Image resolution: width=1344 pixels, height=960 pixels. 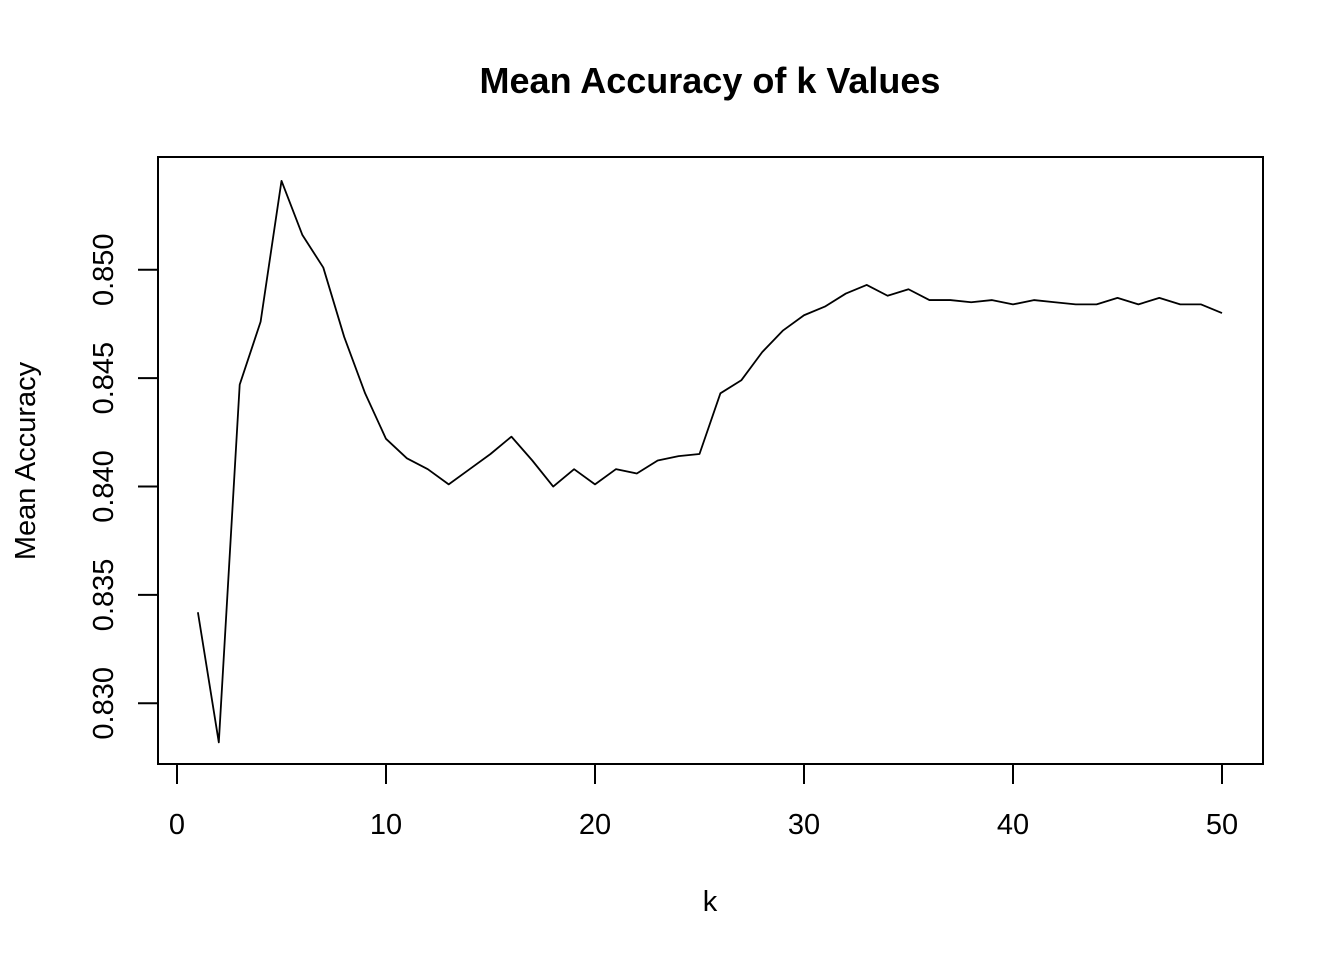 I want to click on x-tick-label: 40, so click(x=1013, y=825).